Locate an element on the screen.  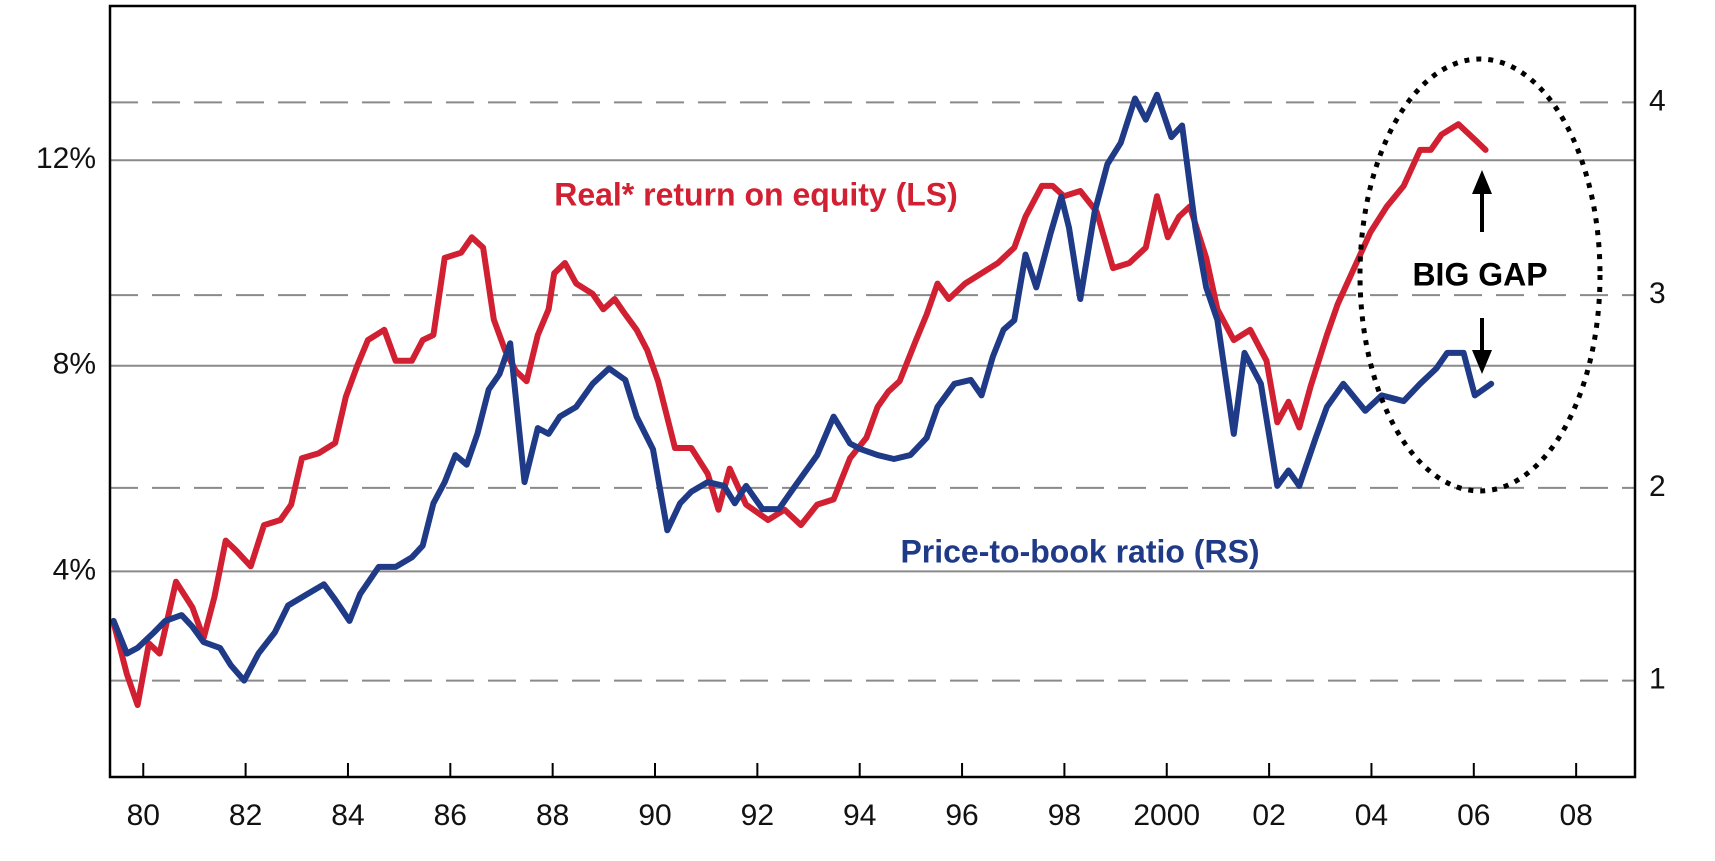
y2-tick-label: 1 is located at coordinates (1657, 679).